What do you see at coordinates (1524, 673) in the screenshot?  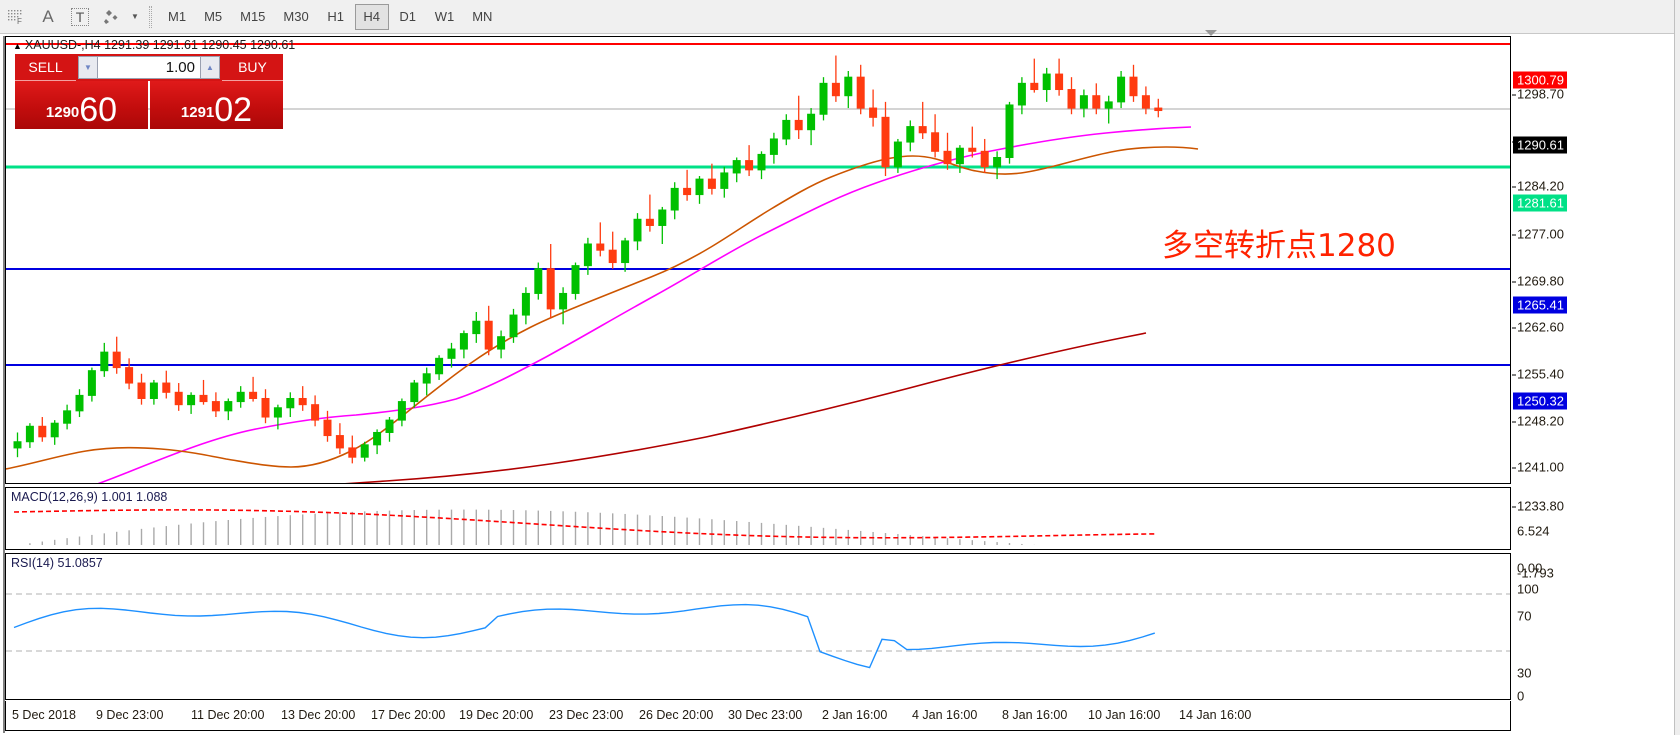 I see `rsi-tick-2: 30` at bounding box center [1524, 673].